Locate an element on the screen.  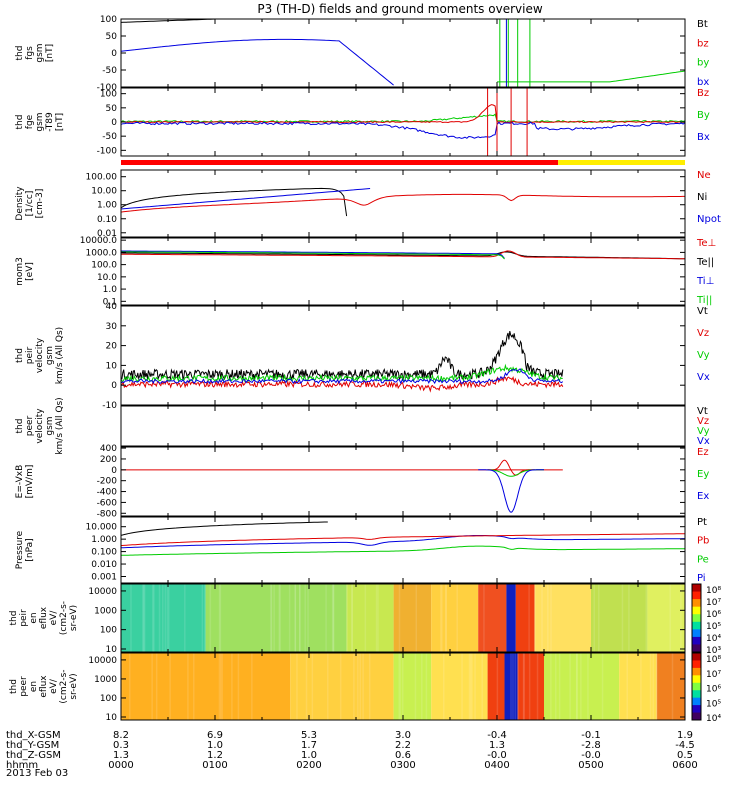
y-label-fgs: gsm is located at coordinates (40, 52).